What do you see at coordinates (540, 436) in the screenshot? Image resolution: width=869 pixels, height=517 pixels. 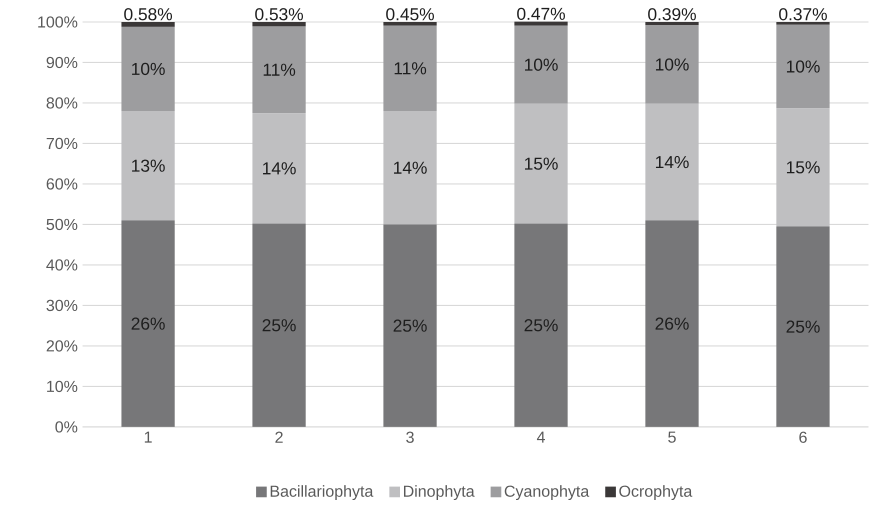 I see `x-tick-label: 4` at bounding box center [540, 436].